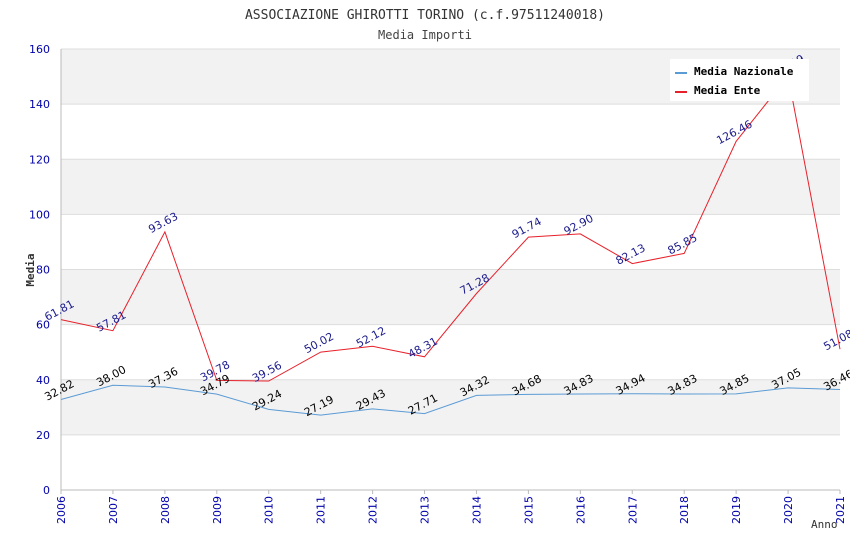 The image size is (850, 550). I want to click on y-tick-label: 60, so click(43, 325).